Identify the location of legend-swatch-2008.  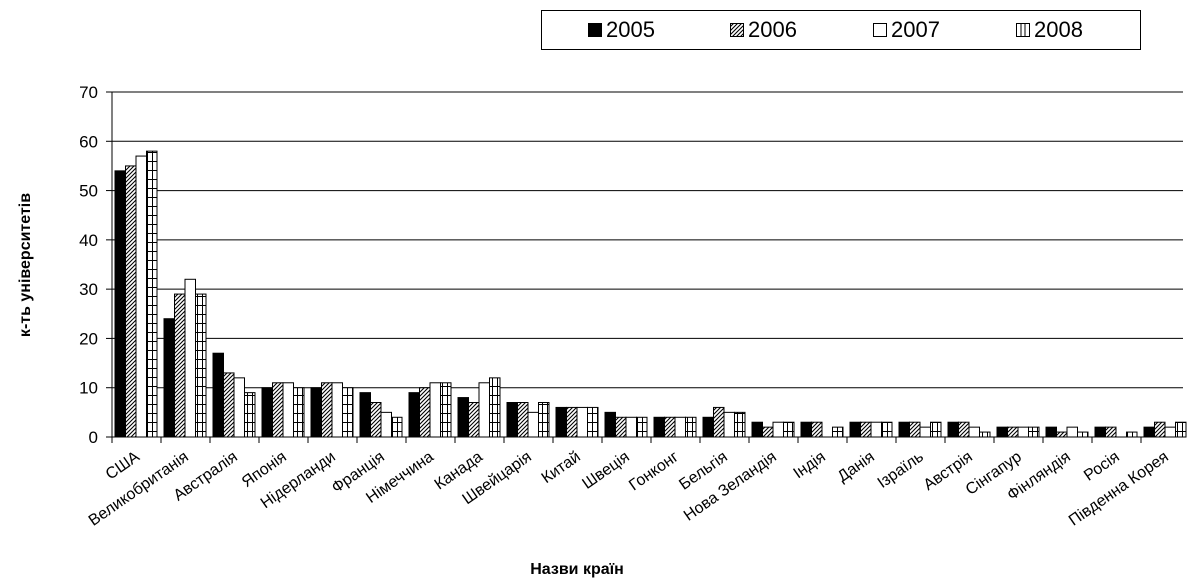
(1023, 30).